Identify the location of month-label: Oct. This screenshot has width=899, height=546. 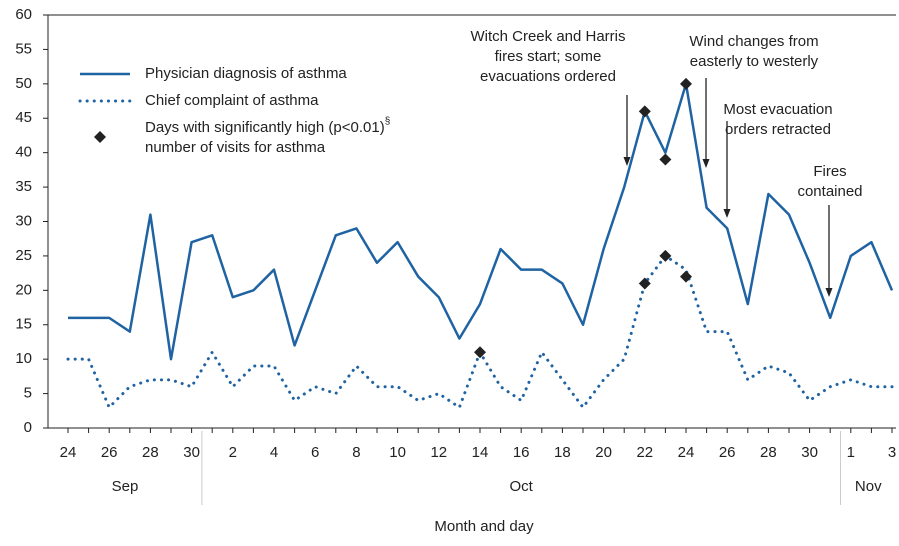
(522, 486).